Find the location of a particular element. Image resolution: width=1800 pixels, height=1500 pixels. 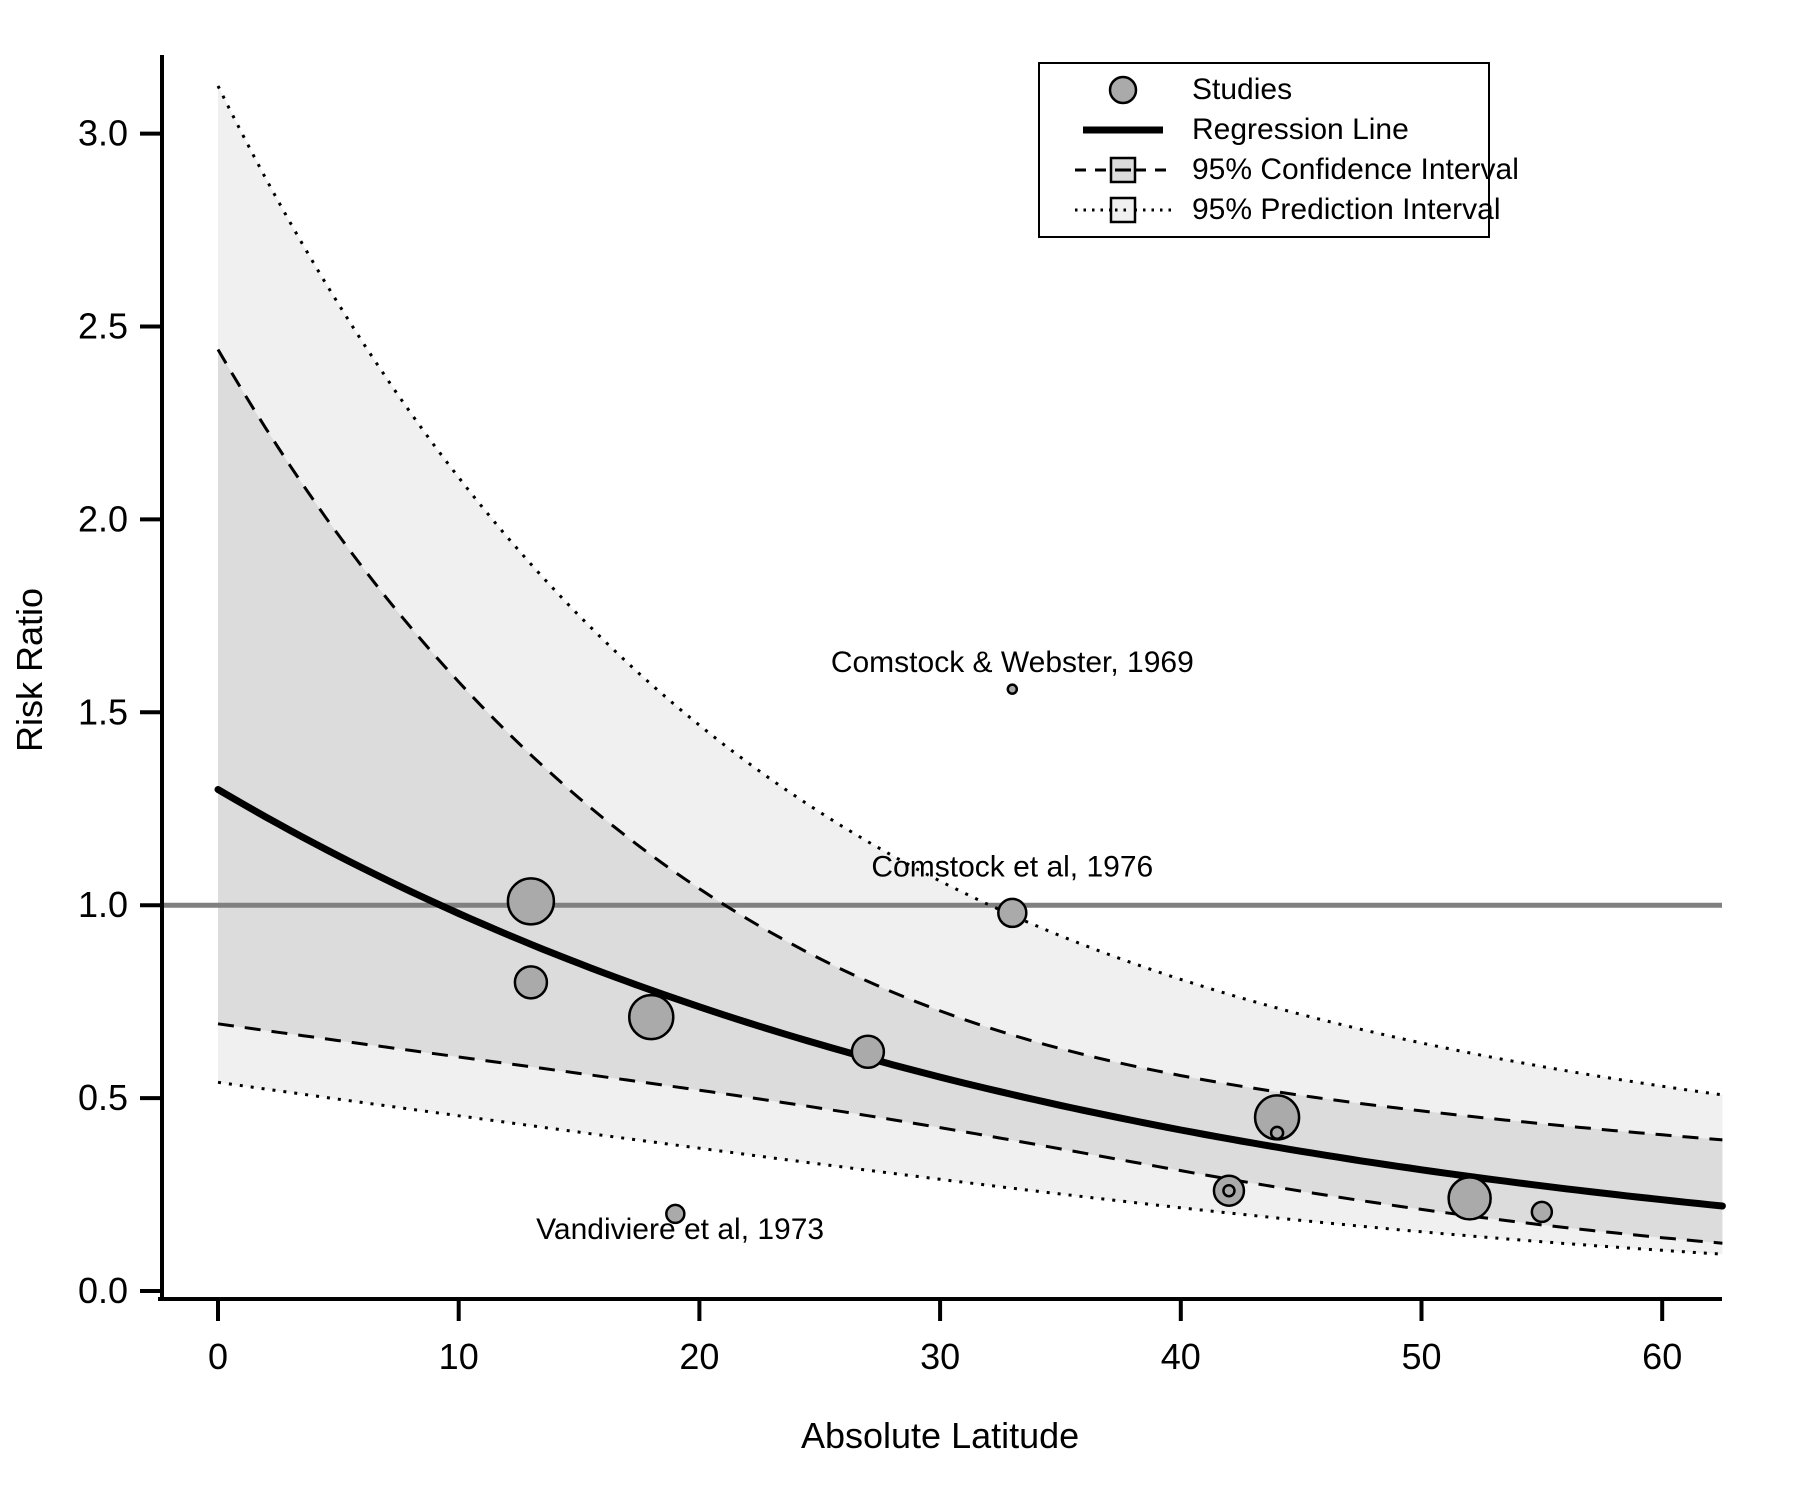

legend-item-confidence: 95% Confidence Interval is located at coordinates (1293, 170).